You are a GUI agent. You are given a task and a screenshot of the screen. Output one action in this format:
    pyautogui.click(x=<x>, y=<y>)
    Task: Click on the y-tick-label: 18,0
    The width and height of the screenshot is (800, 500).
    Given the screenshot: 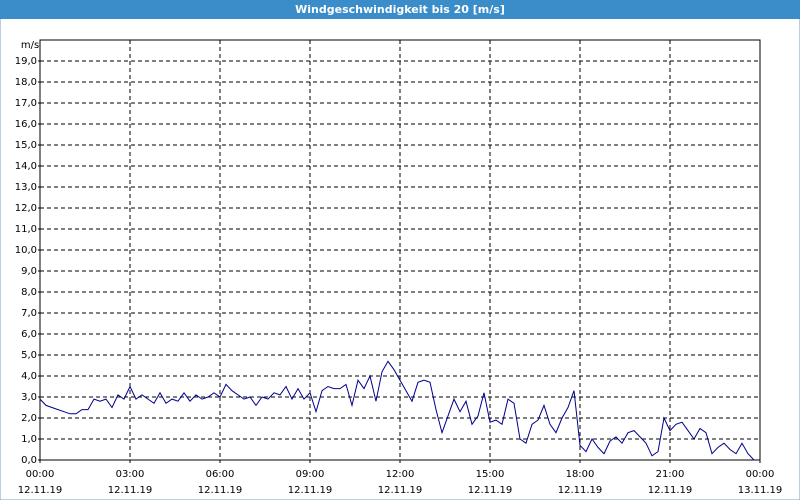 What is the action you would take?
    pyautogui.click(x=26, y=82)
    